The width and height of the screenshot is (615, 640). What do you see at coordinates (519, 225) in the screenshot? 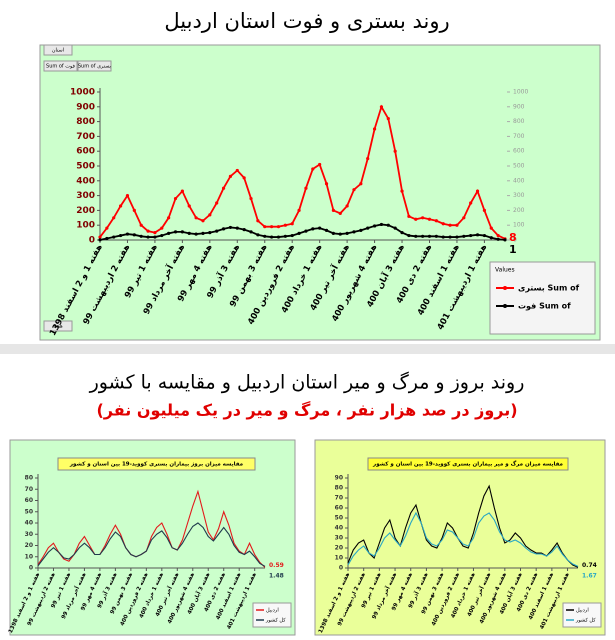
I see `y2-tick-label: 100` at bounding box center [519, 225].